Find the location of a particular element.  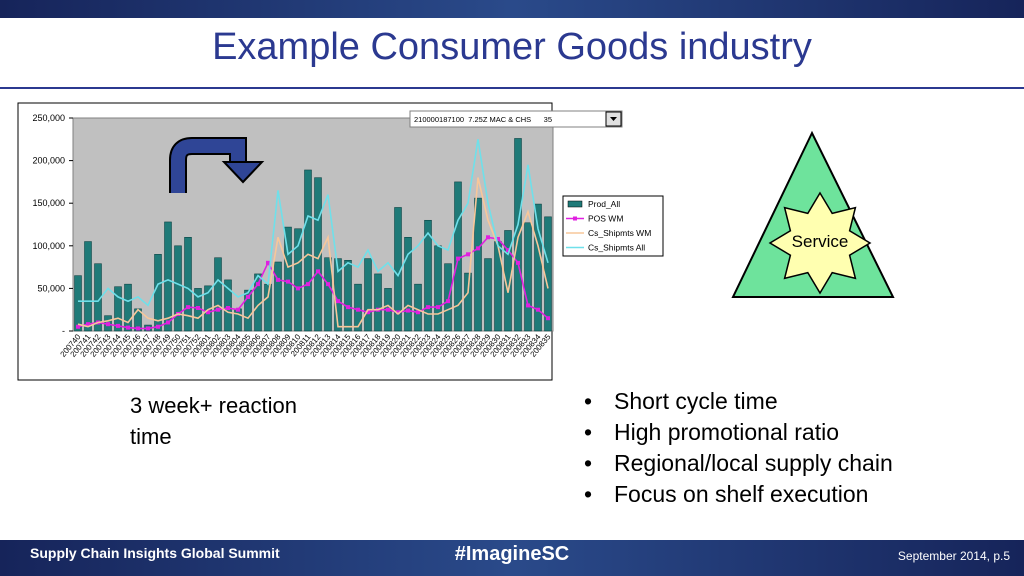

arrow-icon is located at coordinates (217, 165).